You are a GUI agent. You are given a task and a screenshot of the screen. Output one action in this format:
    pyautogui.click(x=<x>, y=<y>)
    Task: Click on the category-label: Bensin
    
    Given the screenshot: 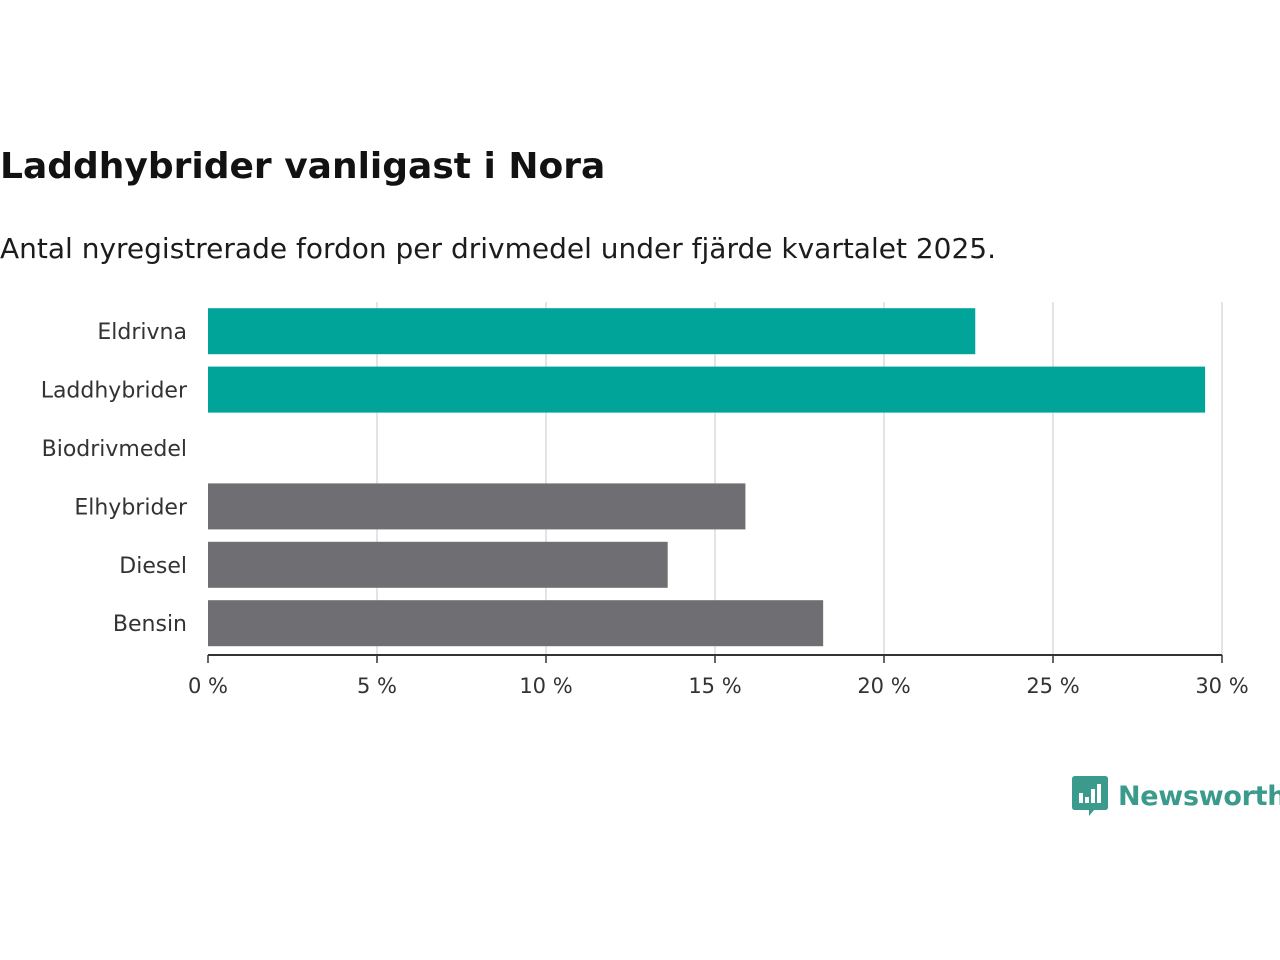 What is the action you would take?
    pyautogui.click(x=150, y=624)
    